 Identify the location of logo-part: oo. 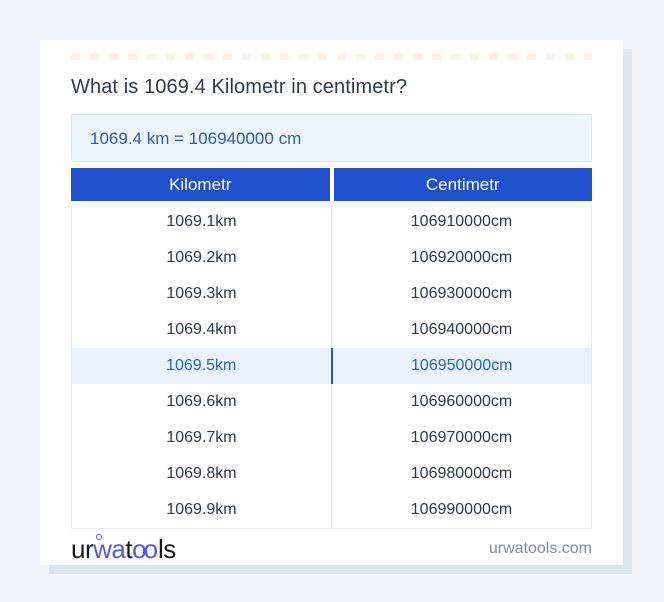
(145, 549).